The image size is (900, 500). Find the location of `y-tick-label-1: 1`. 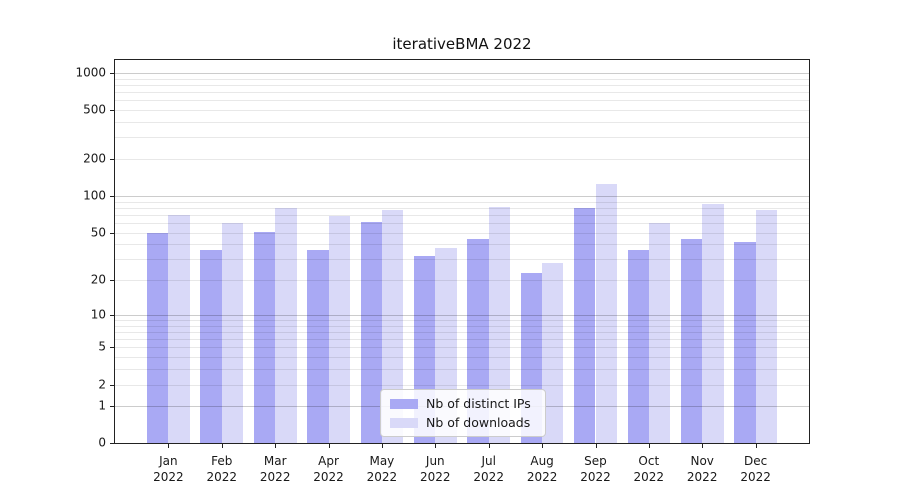

y-tick-label-1: 1 is located at coordinates (102, 405).